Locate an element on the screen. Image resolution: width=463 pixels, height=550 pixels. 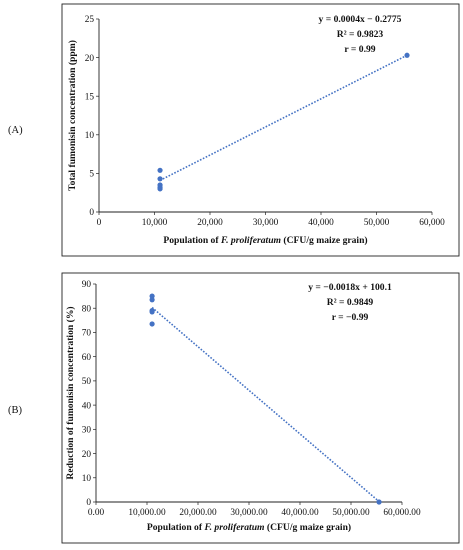
x-tick-label: 30,000 is located at coordinates (266, 223).